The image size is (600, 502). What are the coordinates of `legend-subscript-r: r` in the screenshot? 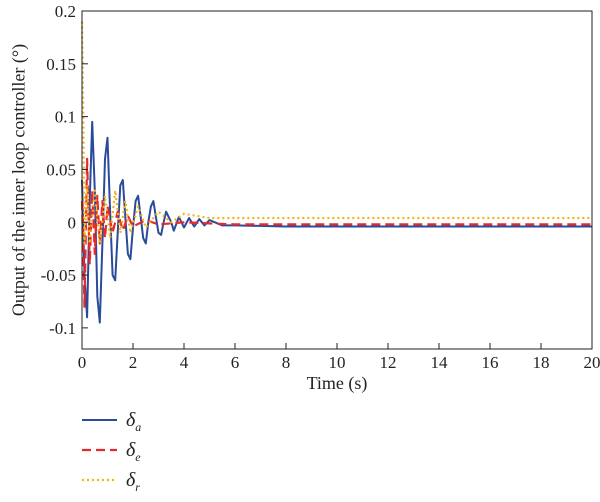 It's located at (137, 487).